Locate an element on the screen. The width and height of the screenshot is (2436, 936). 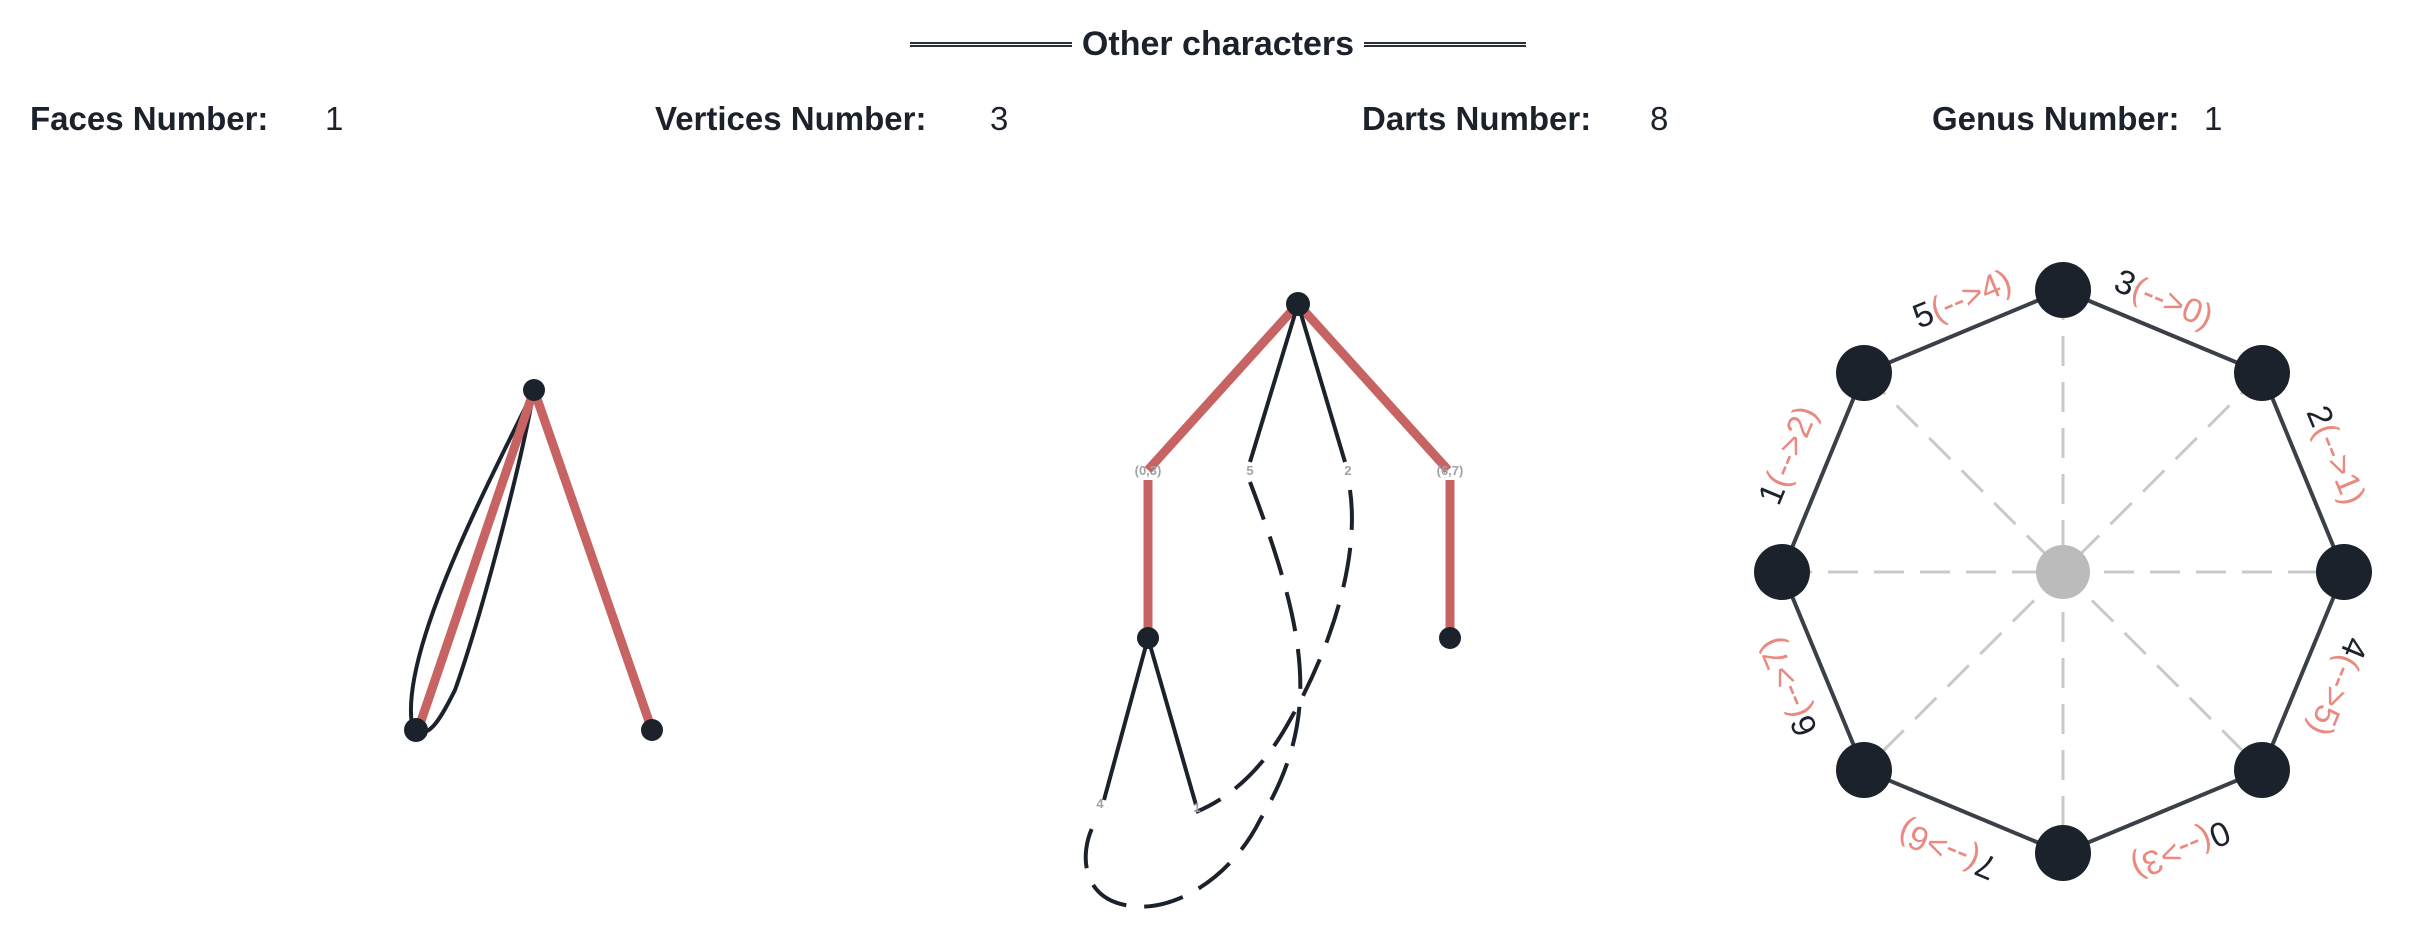
tree-label-mid-right: 2 is located at coordinates (1347, 470).